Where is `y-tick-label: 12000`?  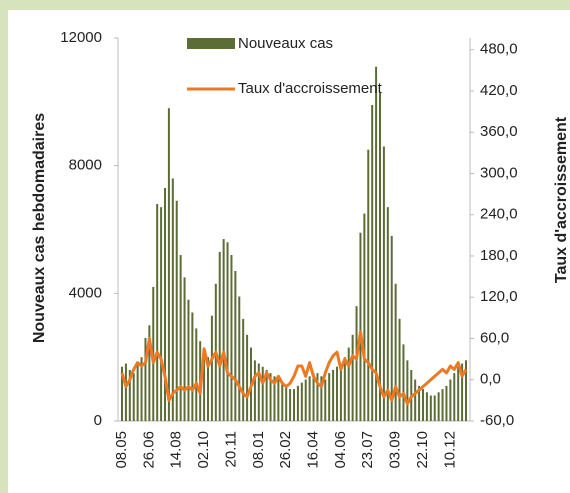
y-tick-label: 12000 is located at coordinates (81, 37).